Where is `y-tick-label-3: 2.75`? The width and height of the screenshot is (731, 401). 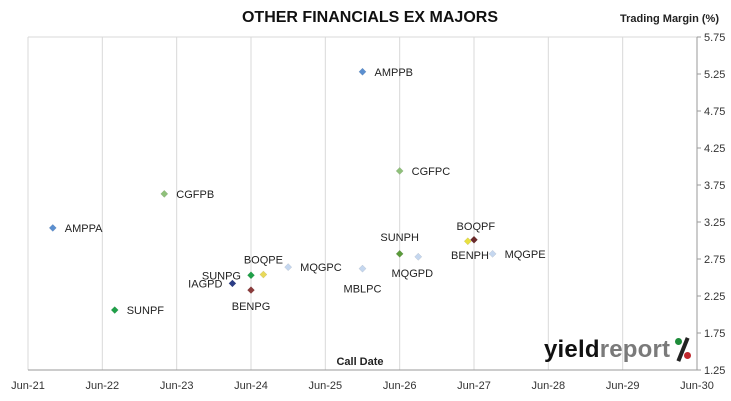
y-tick-label-3: 2.75 is located at coordinates (714, 260).